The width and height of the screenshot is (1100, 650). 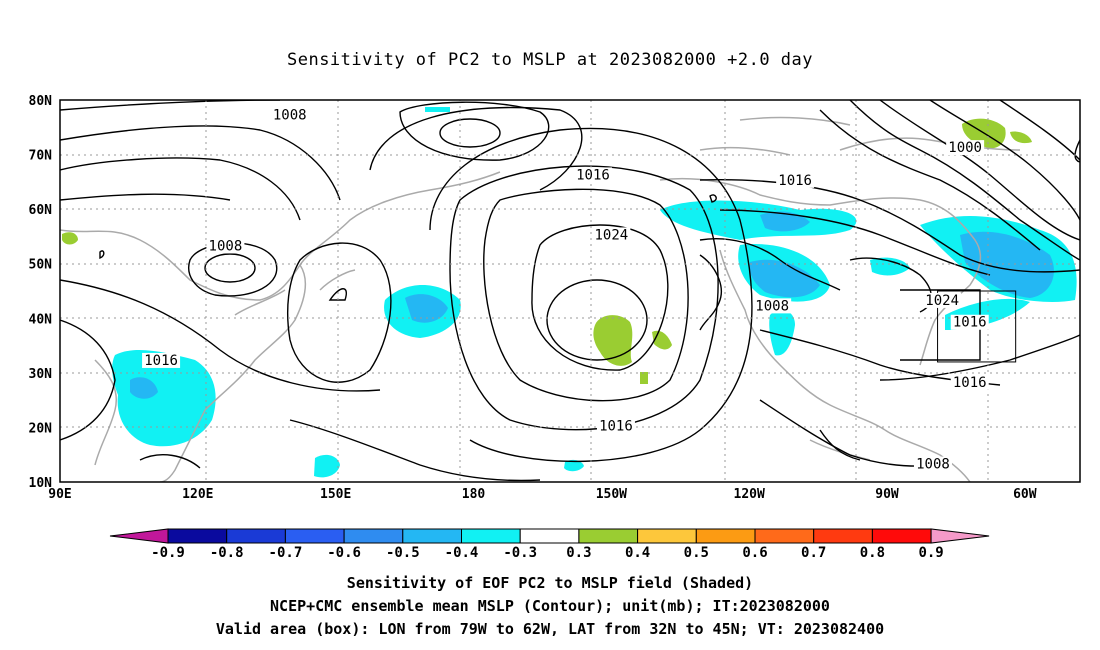 What do you see at coordinates (696, 553) in the screenshot?
I see `colorbar-label: 0.5` at bounding box center [696, 553].